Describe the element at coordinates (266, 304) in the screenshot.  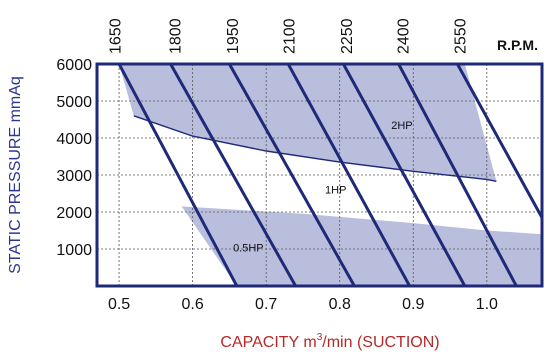
I see `x-tick-label: 0.7` at that location.